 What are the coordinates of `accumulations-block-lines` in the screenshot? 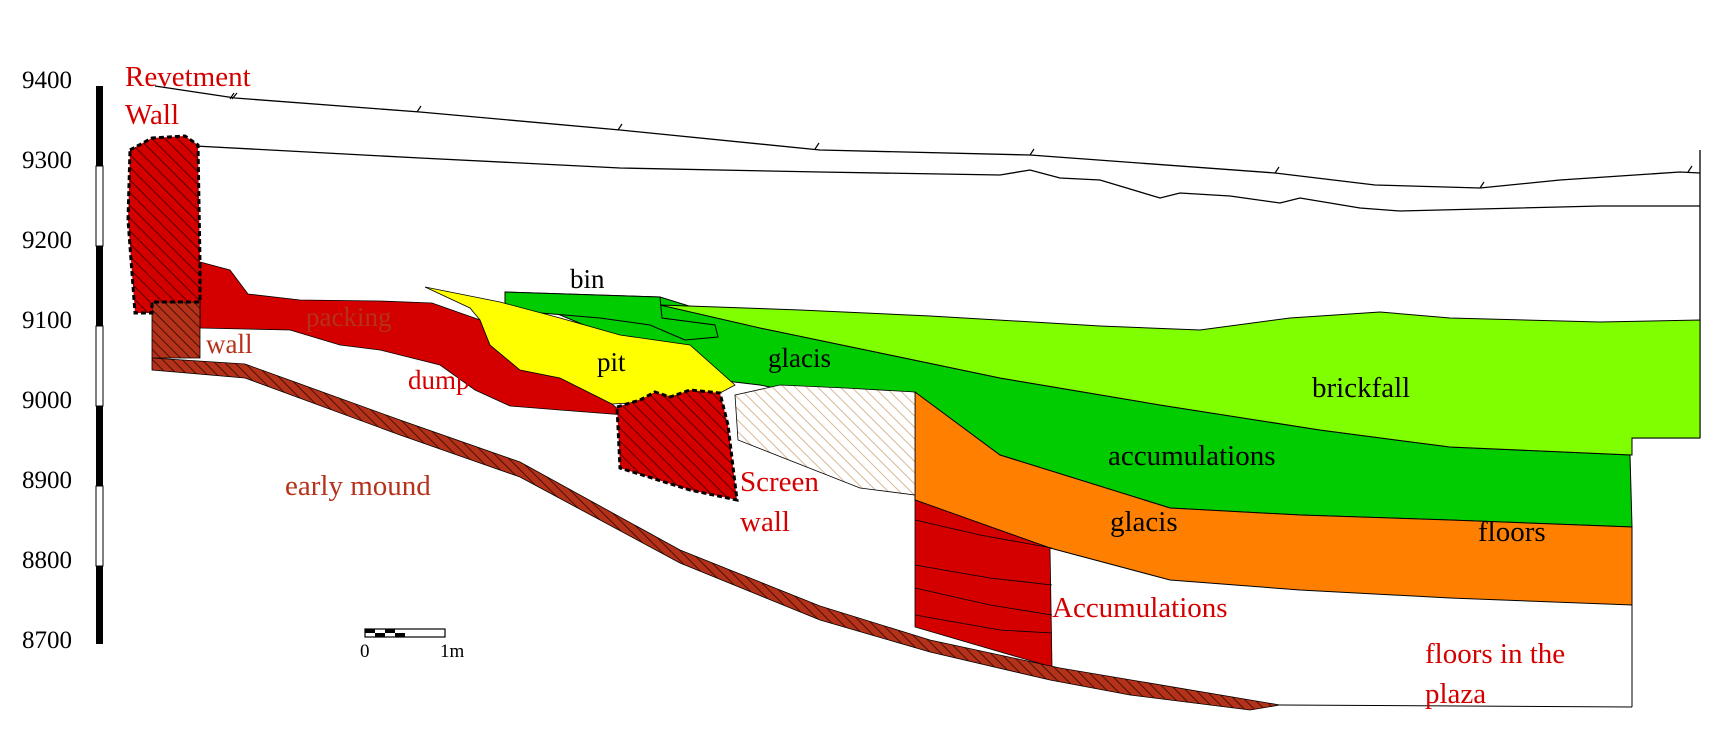 It's located at (983, 576).